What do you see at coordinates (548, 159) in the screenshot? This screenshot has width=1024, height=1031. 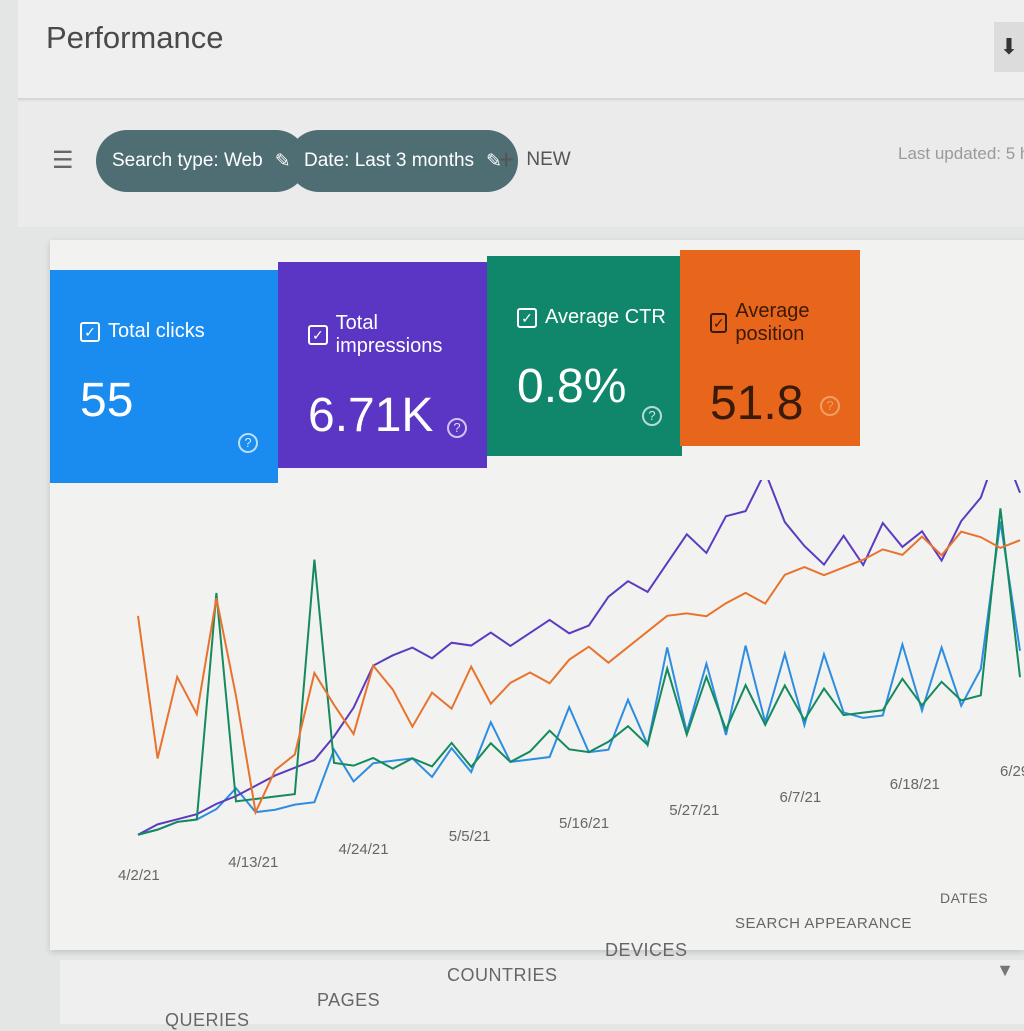 I see `new-label: NEW` at bounding box center [548, 159].